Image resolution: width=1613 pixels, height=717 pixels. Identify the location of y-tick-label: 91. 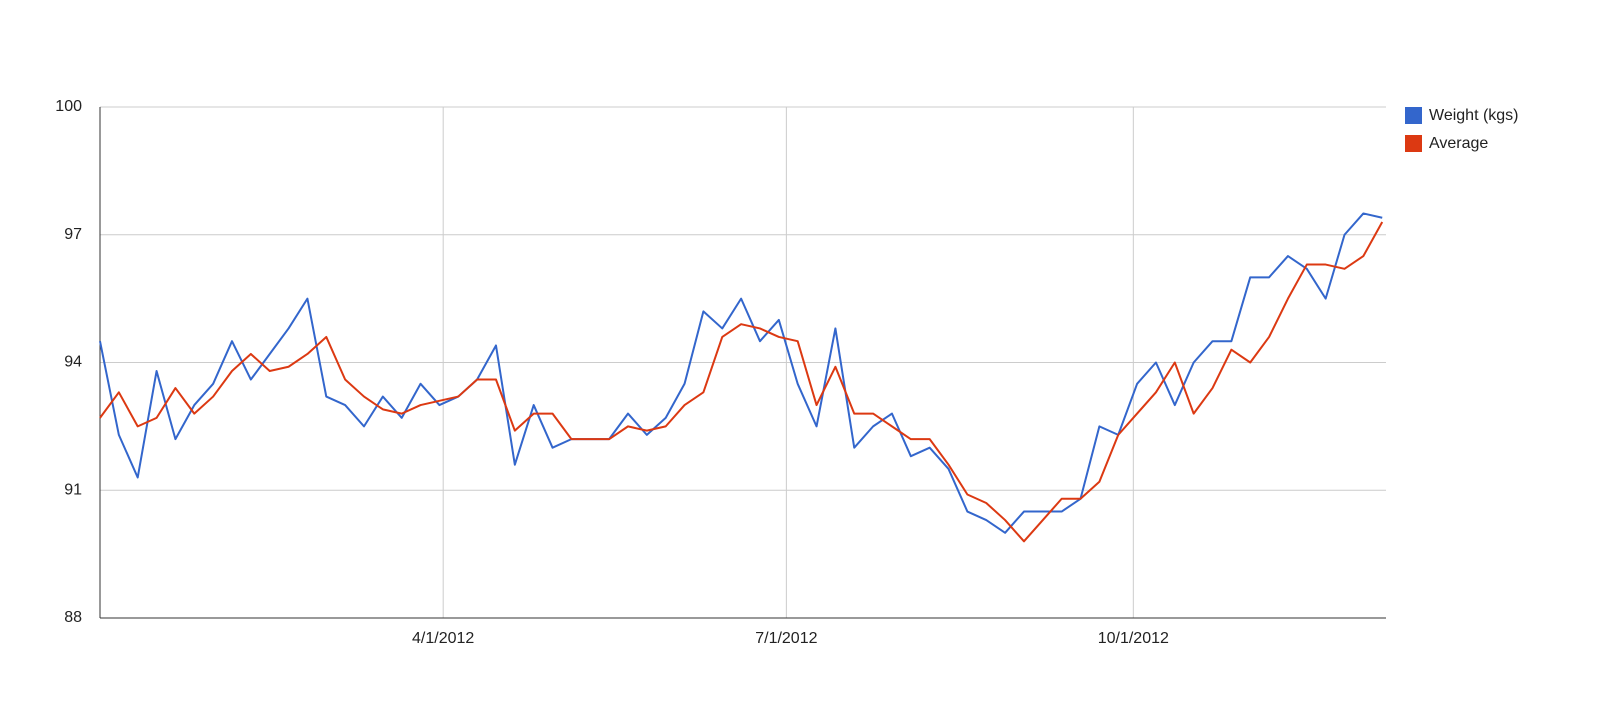
(73, 489).